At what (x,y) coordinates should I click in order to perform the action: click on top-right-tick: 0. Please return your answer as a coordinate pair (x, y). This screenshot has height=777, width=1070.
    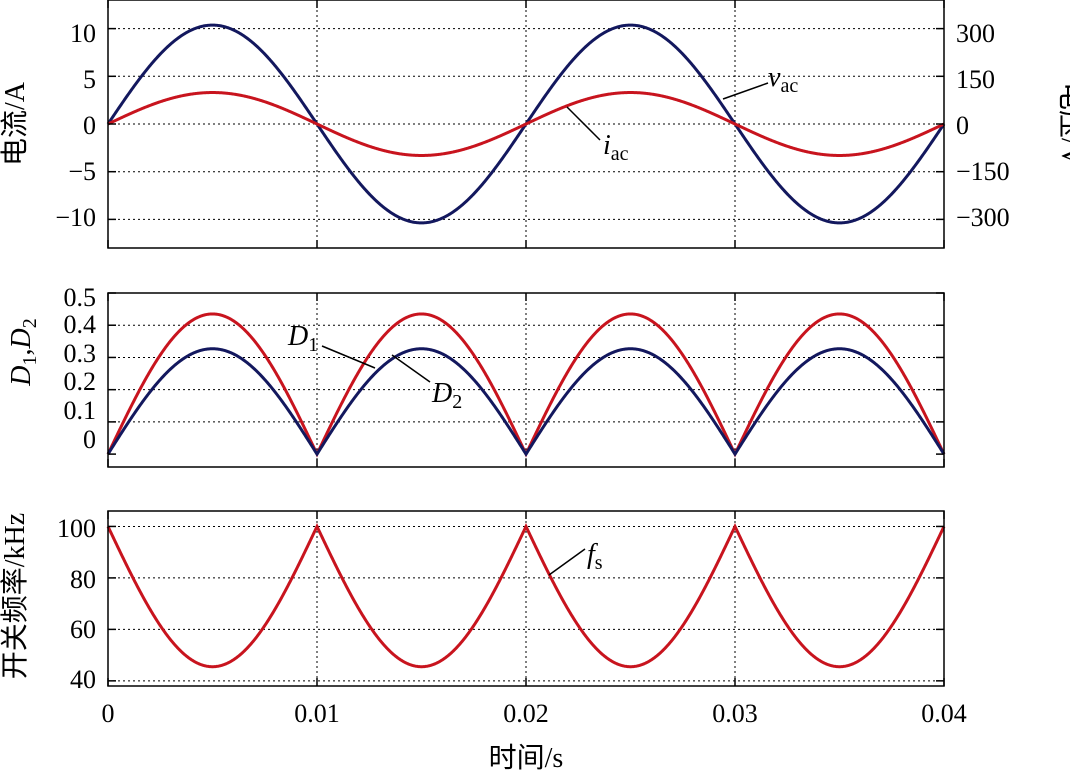
    Looking at the image, I should click on (962, 125).